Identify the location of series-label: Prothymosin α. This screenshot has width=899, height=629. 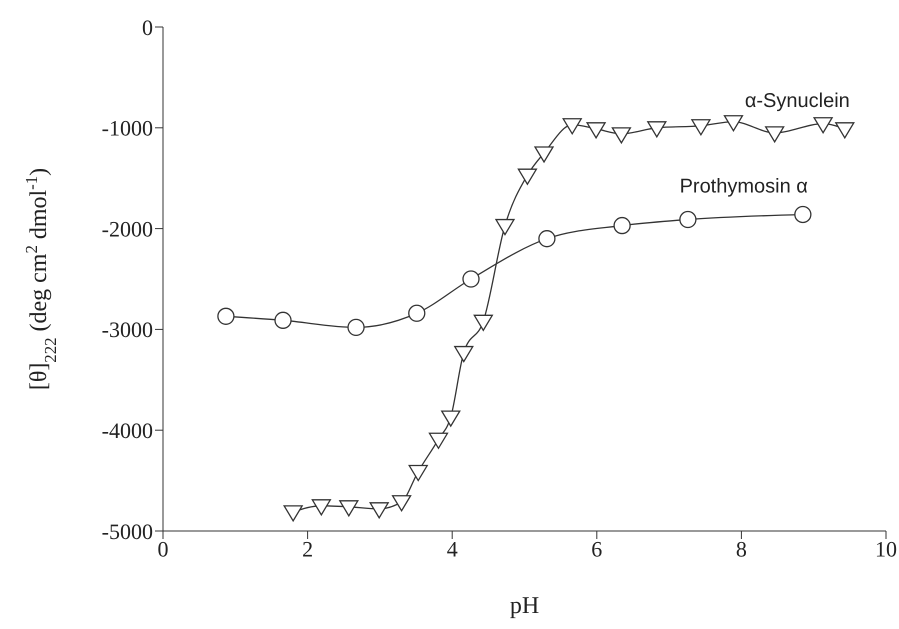
(744, 186).